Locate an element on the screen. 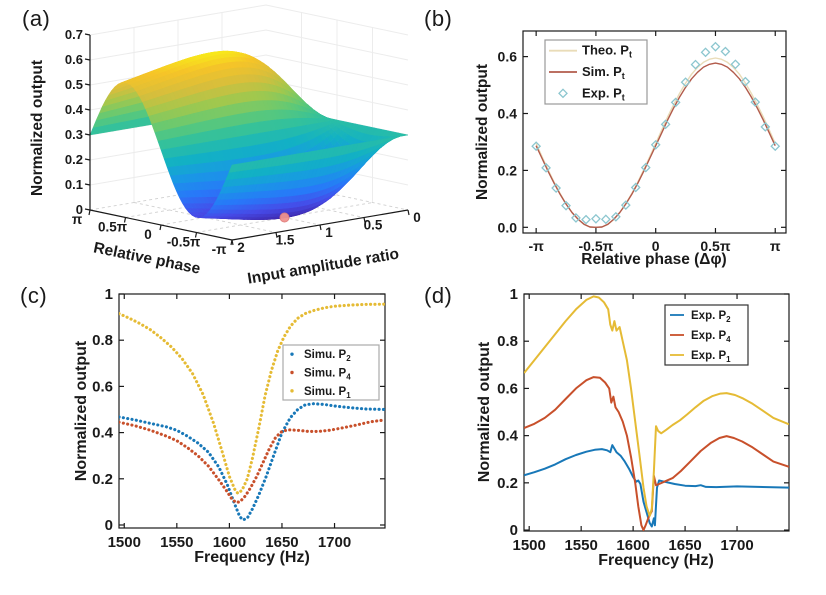  x-tick-label: 0.5π is located at coordinates (715, 246).